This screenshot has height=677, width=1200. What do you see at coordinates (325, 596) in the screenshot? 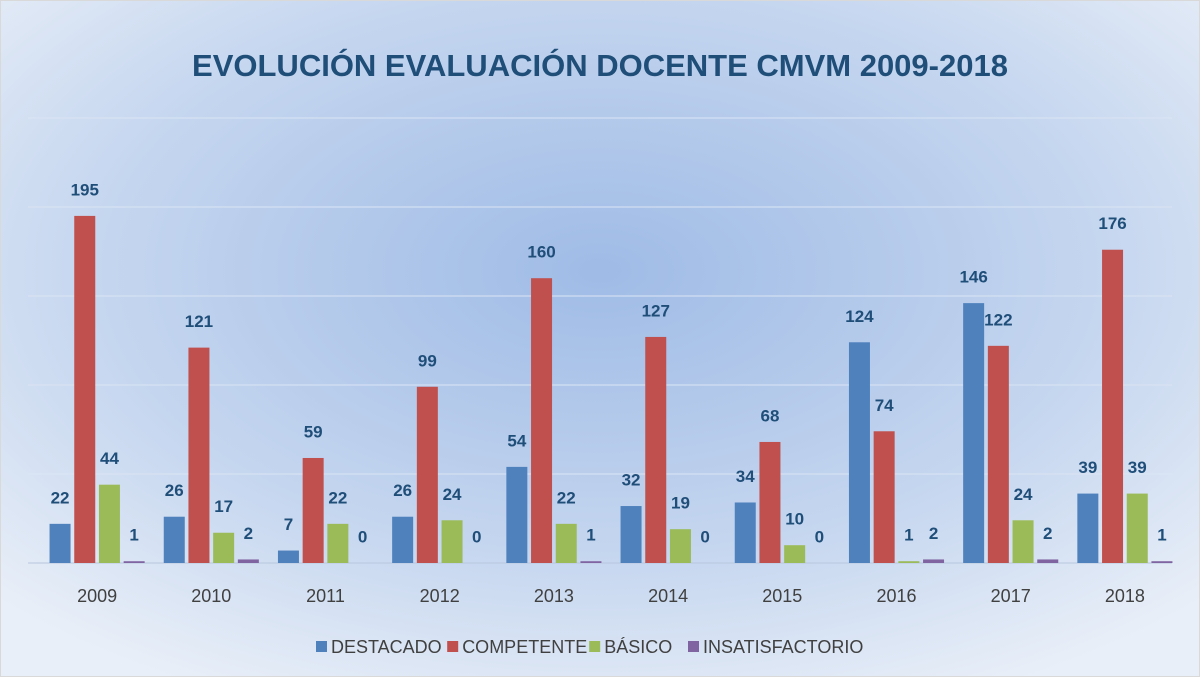
I see `x-tick-label: 2011` at bounding box center [325, 596].